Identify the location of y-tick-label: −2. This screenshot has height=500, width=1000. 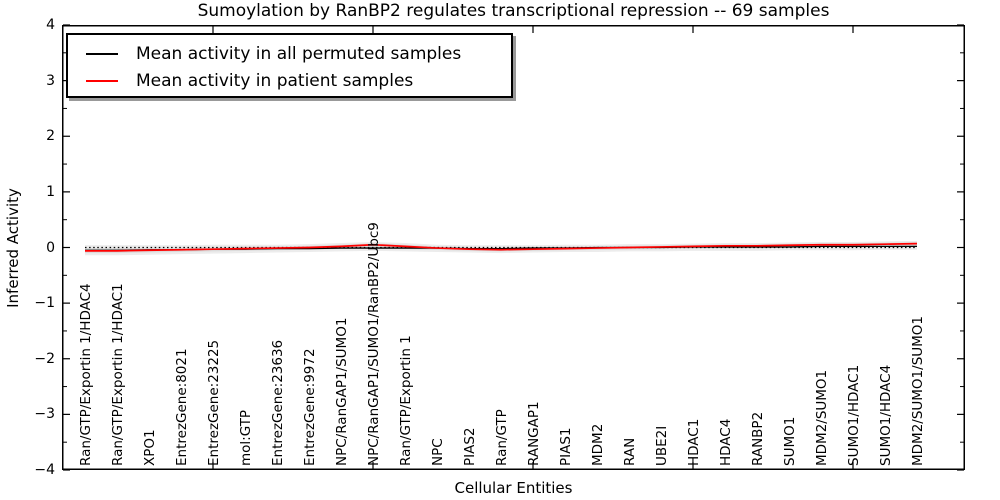
(44, 358).